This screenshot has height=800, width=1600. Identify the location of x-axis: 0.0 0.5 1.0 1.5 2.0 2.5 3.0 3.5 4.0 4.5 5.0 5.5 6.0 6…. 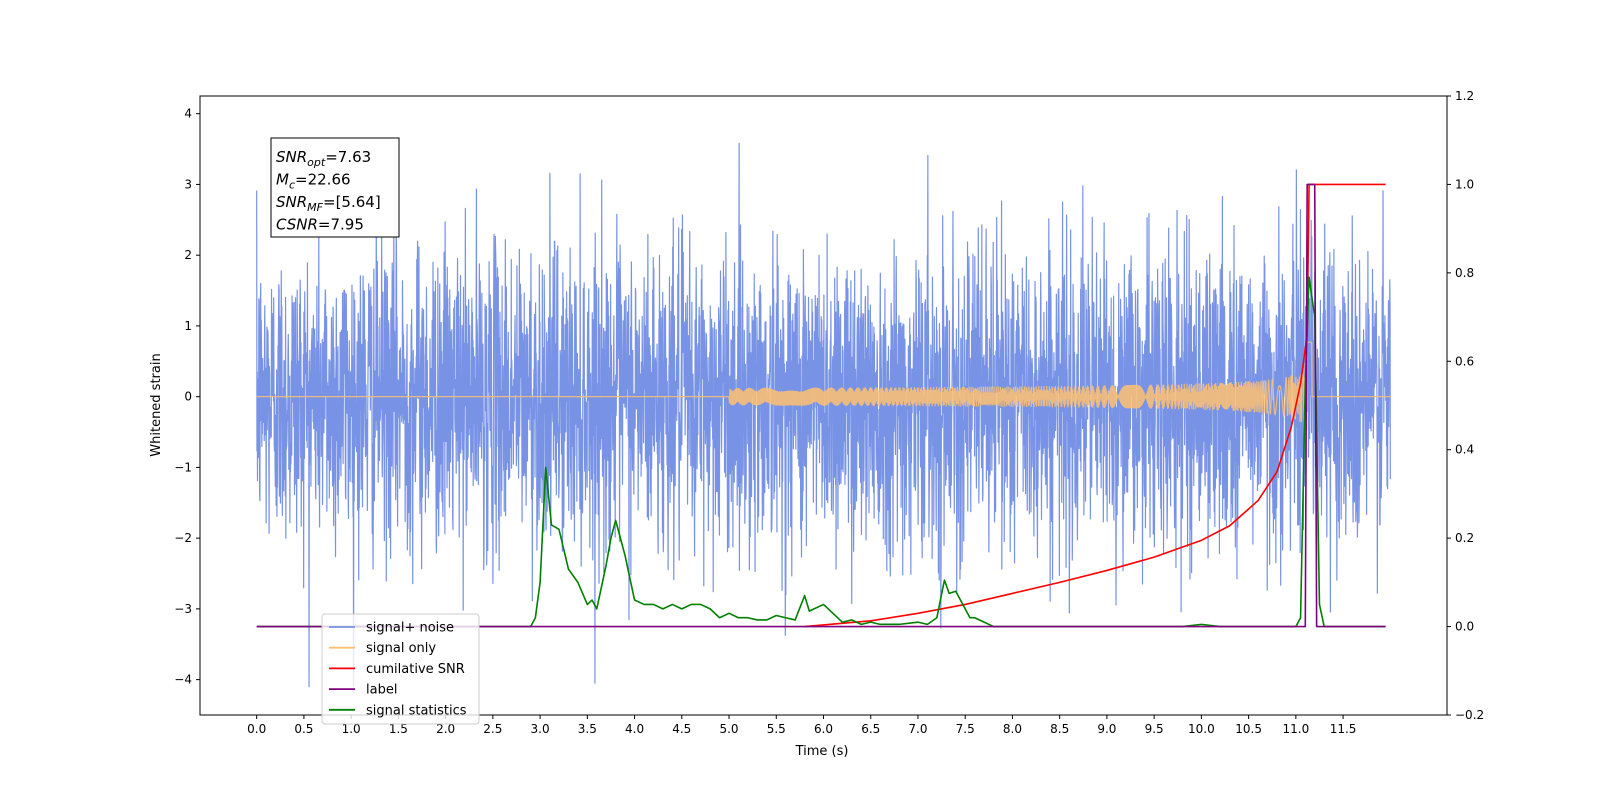
(801, 725).